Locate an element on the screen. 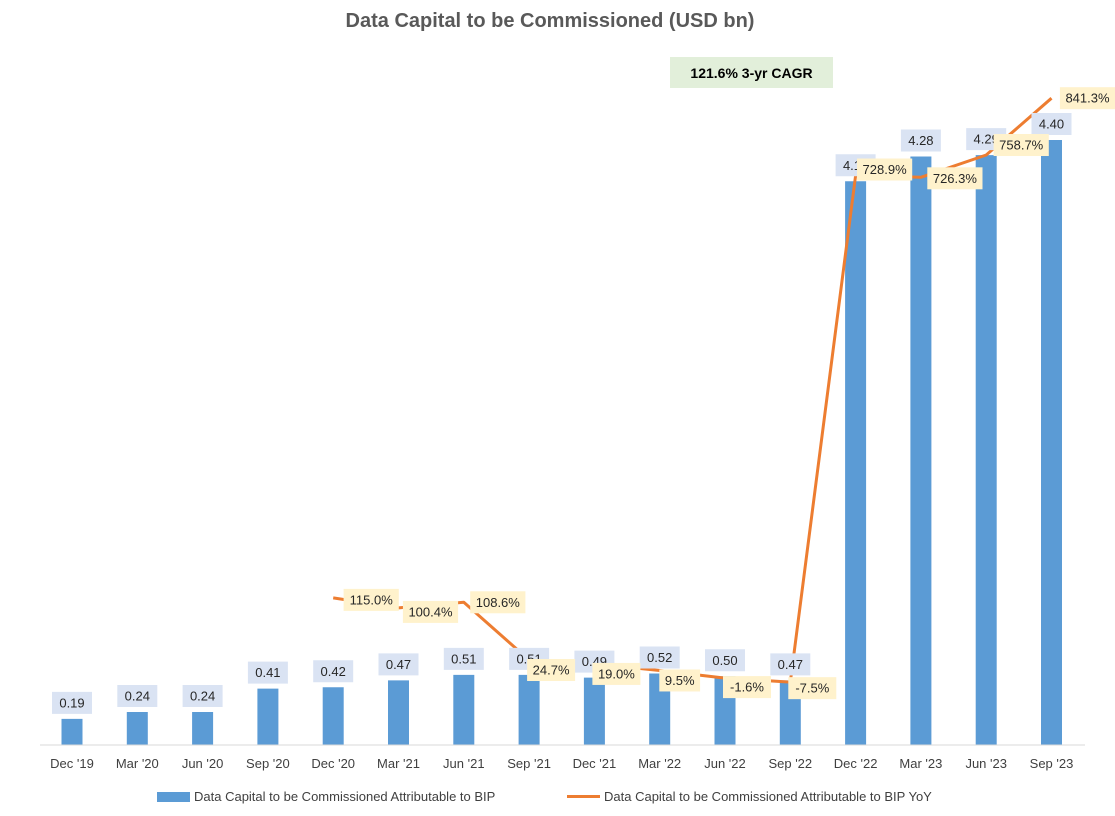 This screenshot has width=1115, height=816. x-tick-13: Mar '23 is located at coordinates (920, 763).